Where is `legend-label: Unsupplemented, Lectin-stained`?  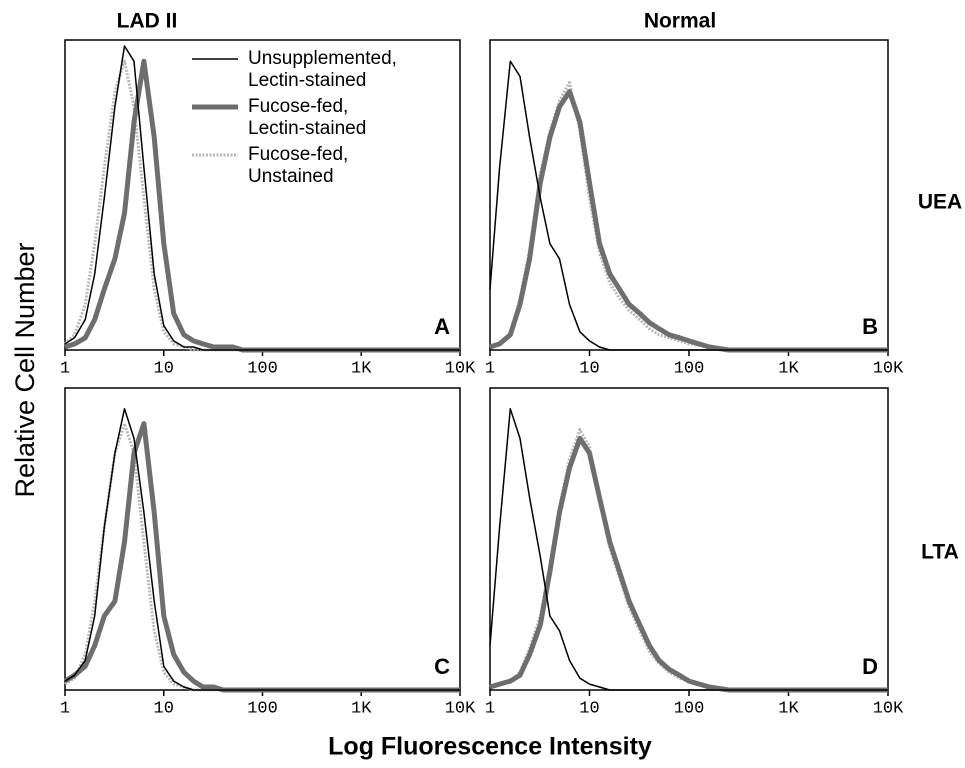
legend-label: Unsupplemented, Lectin-stained is located at coordinates (322, 69).